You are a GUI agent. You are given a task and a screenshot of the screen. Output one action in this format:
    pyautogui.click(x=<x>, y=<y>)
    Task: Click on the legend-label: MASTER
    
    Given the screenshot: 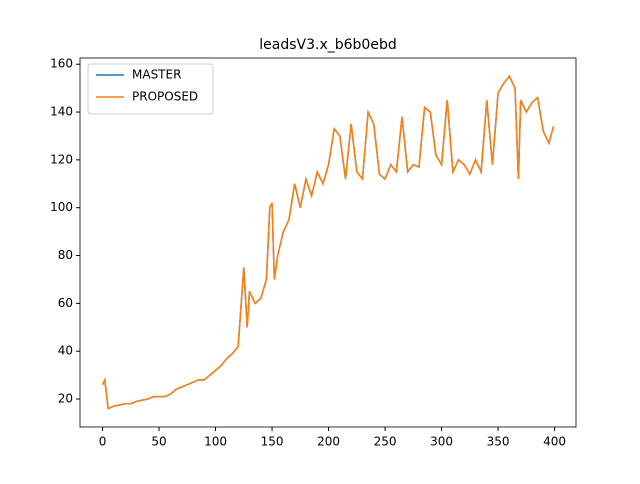 What is the action you would take?
    pyautogui.click(x=156, y=75)
    